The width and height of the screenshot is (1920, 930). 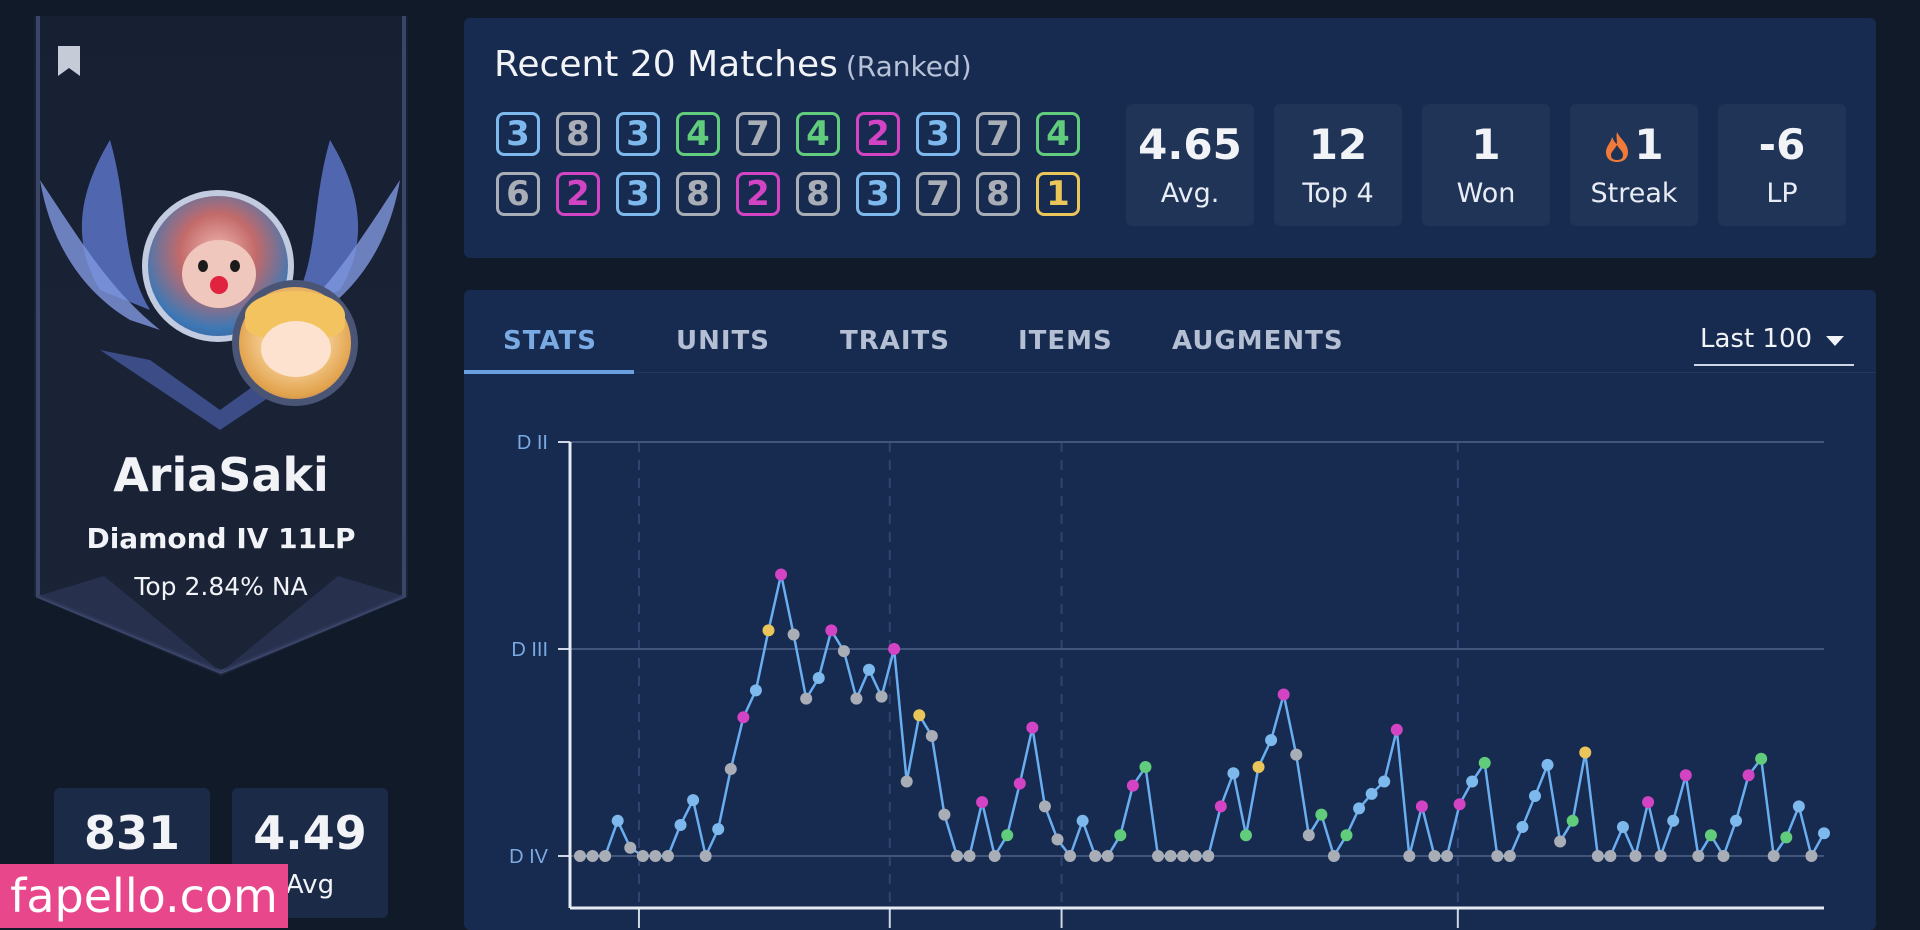 I want to click on flame-icon, so click(x=1617, y=147).